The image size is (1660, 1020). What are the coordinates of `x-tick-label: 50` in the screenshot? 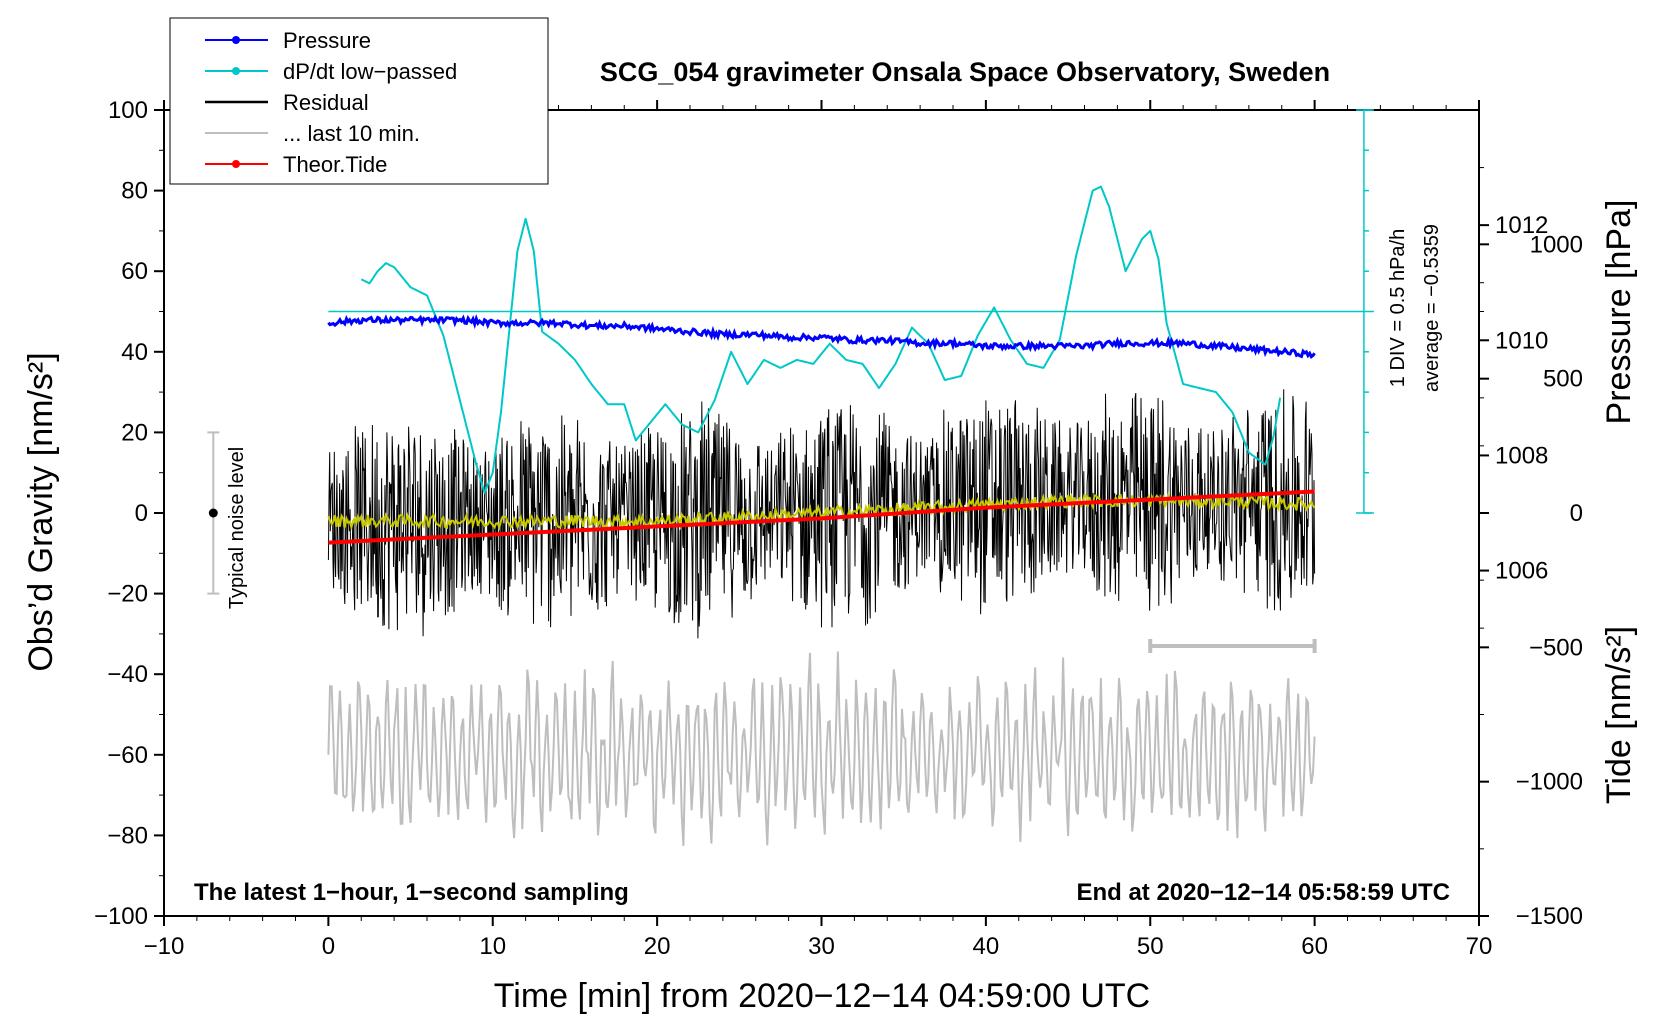 It's located at (1150, 946).